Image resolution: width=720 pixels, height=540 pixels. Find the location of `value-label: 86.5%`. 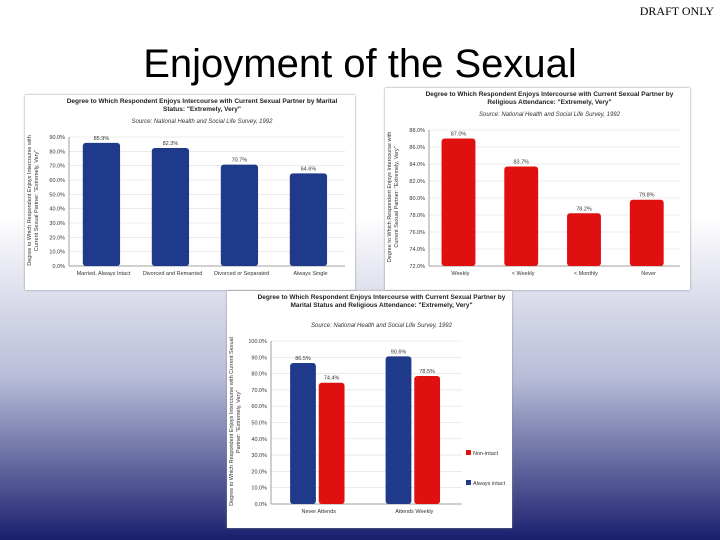

value-label: 86.5% is located at coordinates (303, 359).